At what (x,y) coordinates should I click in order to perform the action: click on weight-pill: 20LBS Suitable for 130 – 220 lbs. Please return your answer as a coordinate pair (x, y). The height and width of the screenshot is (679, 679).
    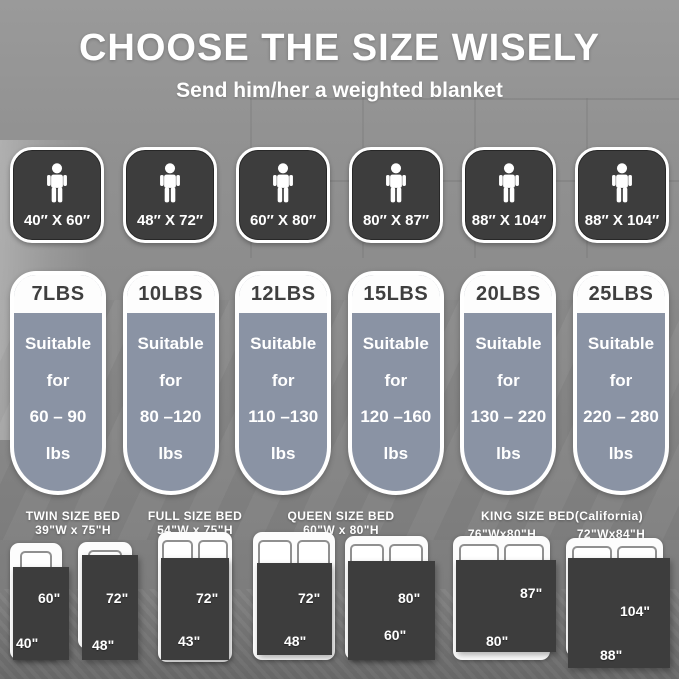
    Looking at the image, I should click on (508, 383).